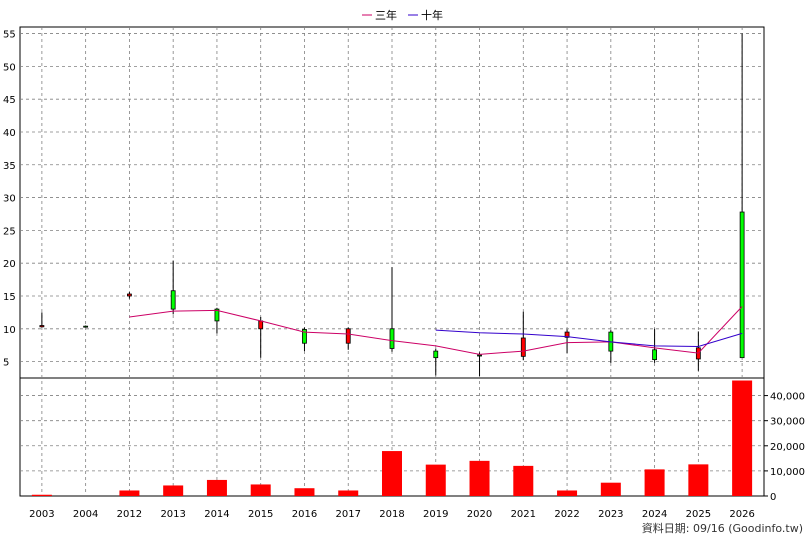 The height and width of the screenshot is (540, 808). I want to click on volume-tick-label: 40,000, so click(787, 397).